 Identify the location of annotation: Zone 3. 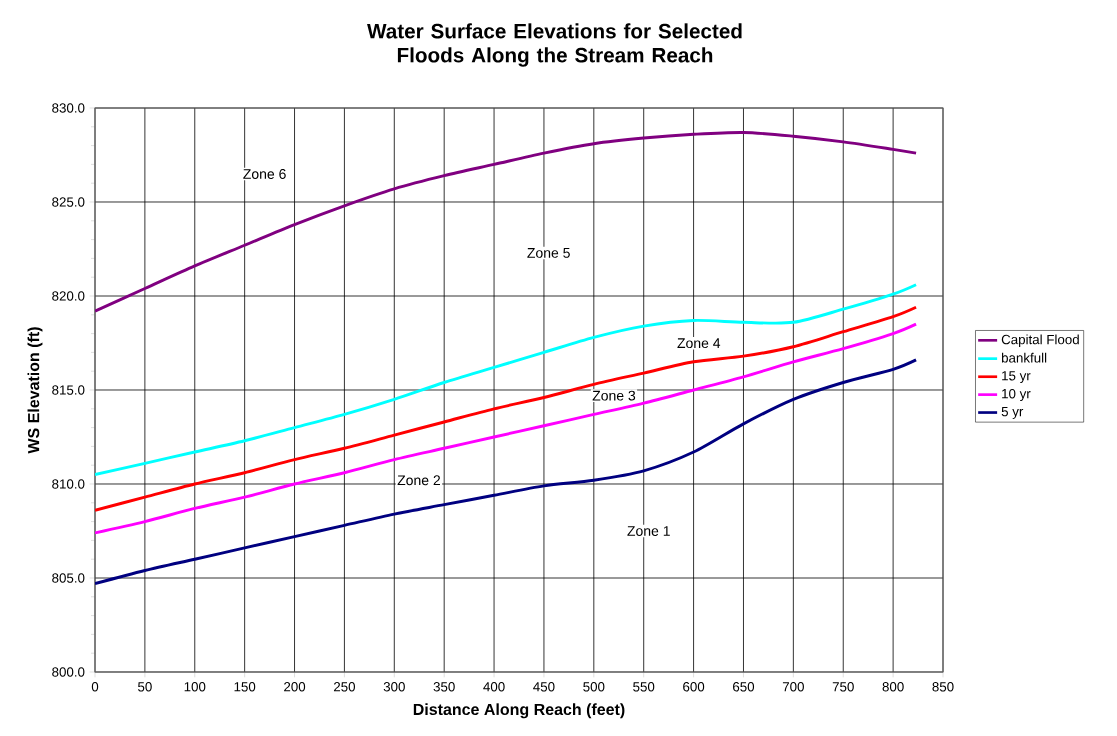
(614, 395).